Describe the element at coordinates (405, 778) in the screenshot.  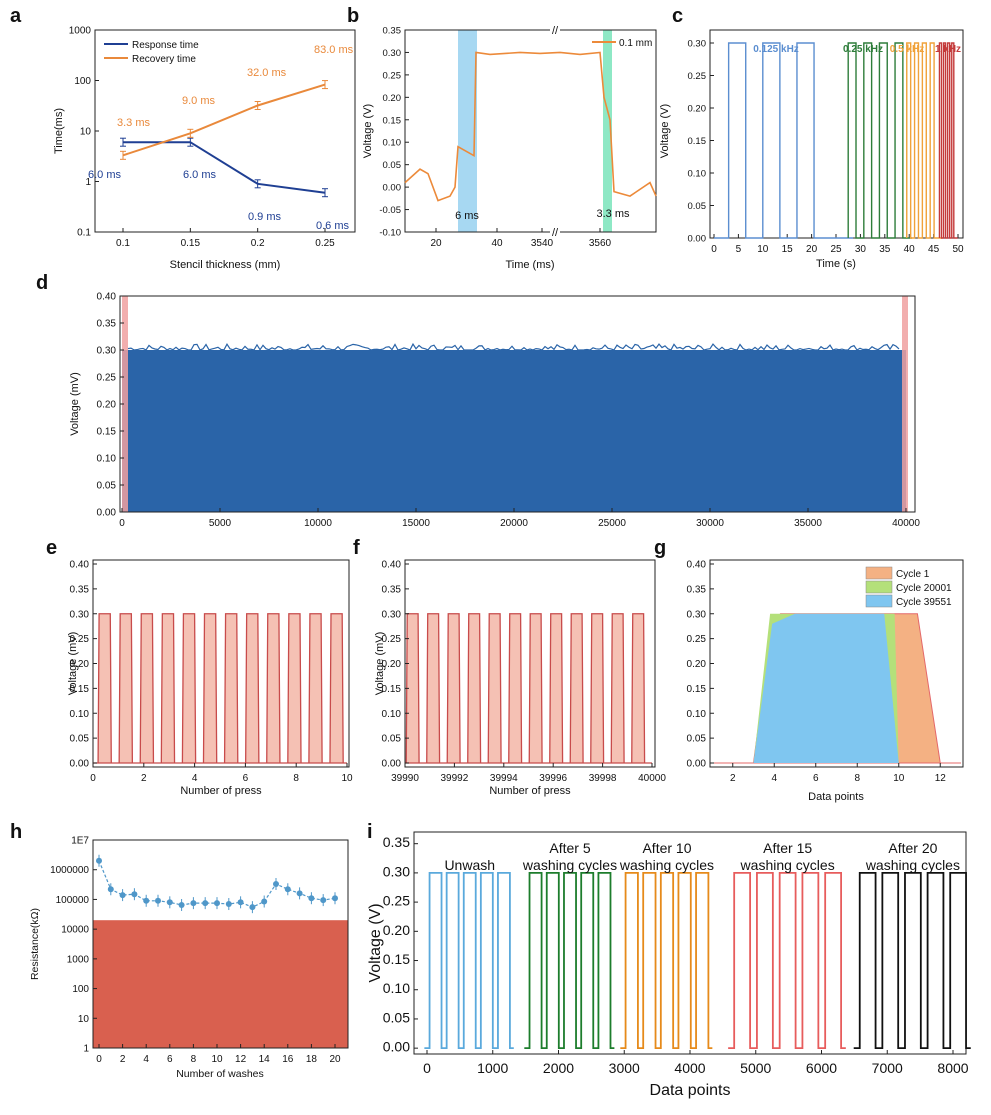
I see `x-tick-label: 39990` at that location.